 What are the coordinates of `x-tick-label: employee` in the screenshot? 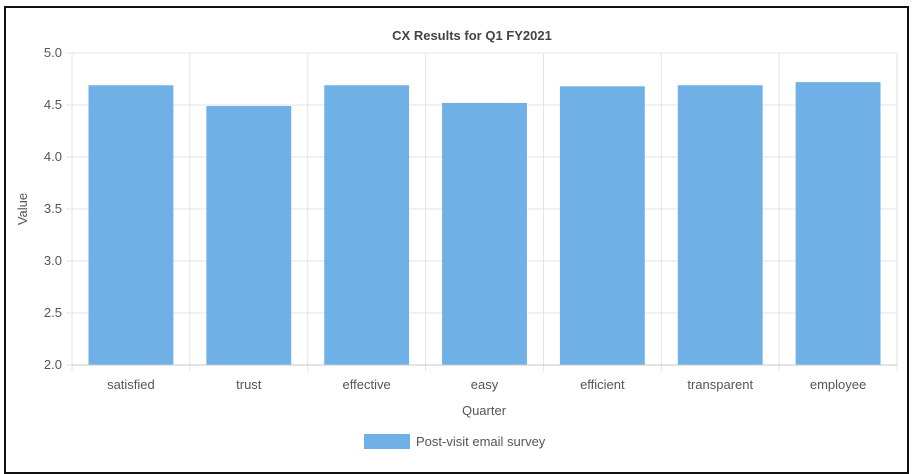 It's located at (838, 384).